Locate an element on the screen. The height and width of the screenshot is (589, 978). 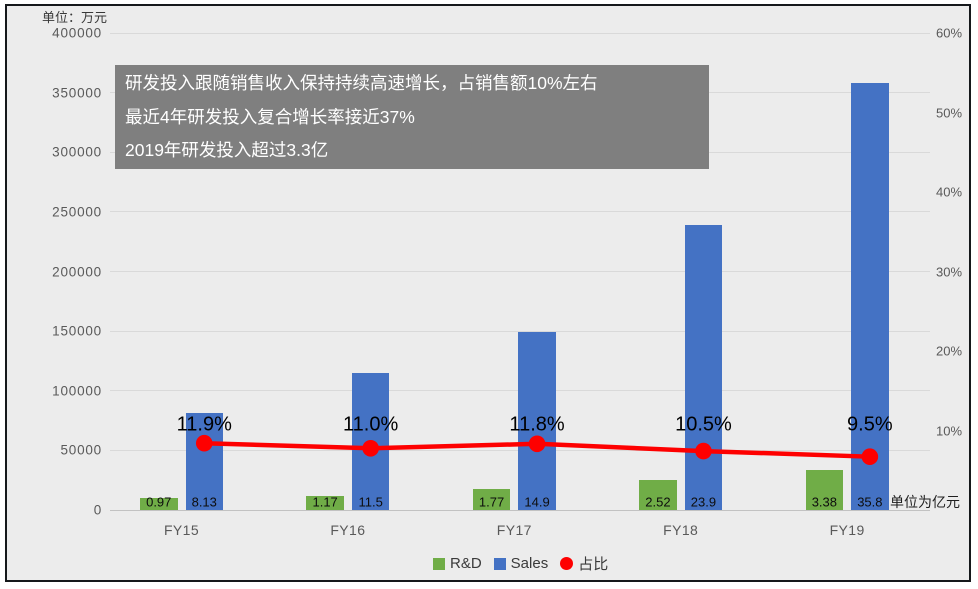
left-axis-tick-label: 300000 is located at coordinates (77, 152).